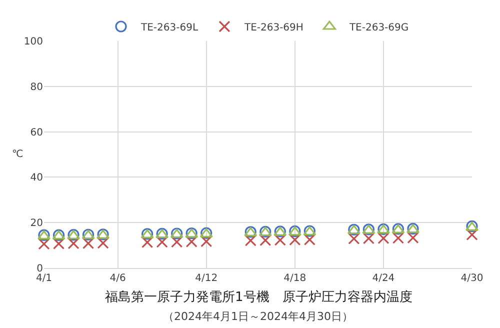  I want to click on y-axis-title: ℃, so click(18, 154).